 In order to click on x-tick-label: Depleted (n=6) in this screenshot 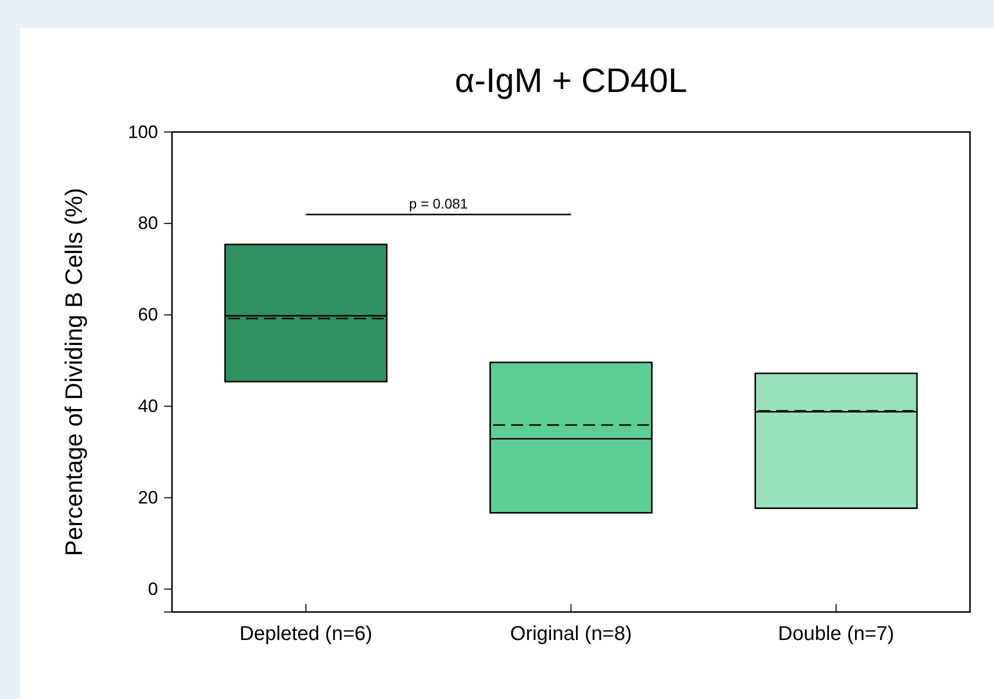, I will do `click(305, 634)`.